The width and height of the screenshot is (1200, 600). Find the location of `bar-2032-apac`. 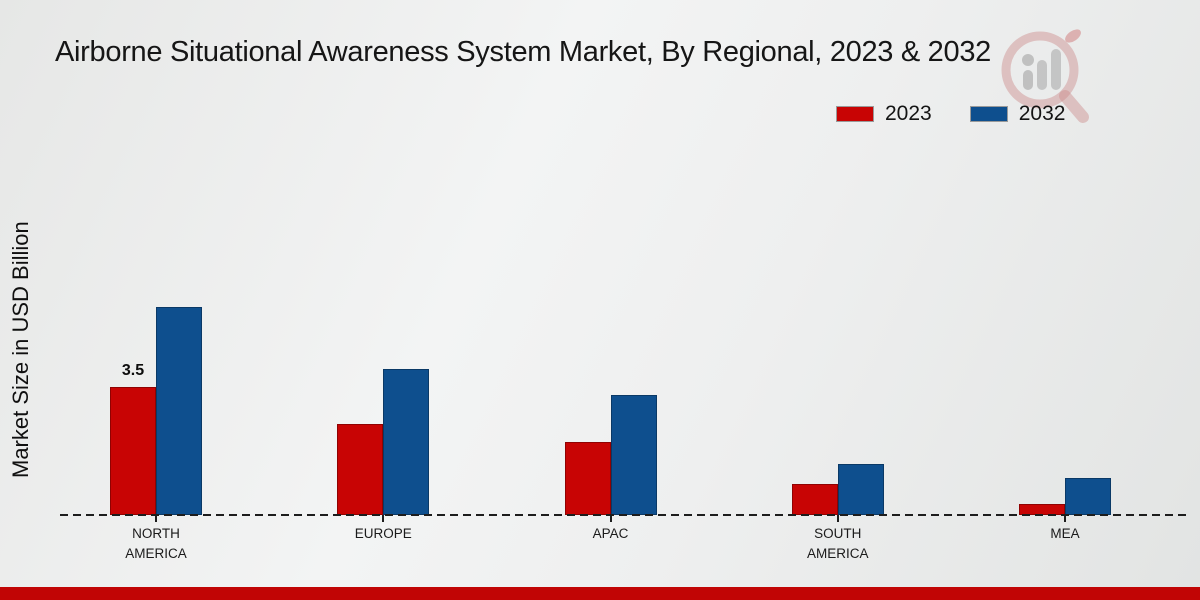

bar-2032-apac is located at coordinates (633, 455).